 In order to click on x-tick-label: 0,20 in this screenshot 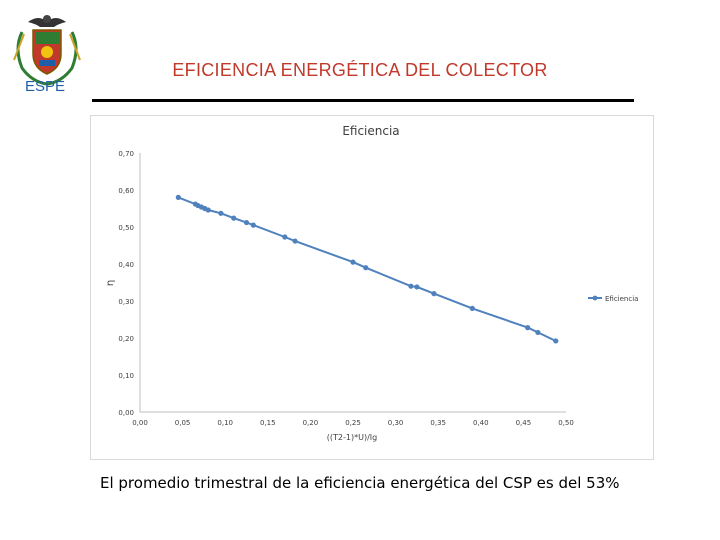, I will do `click(311, 423)`.